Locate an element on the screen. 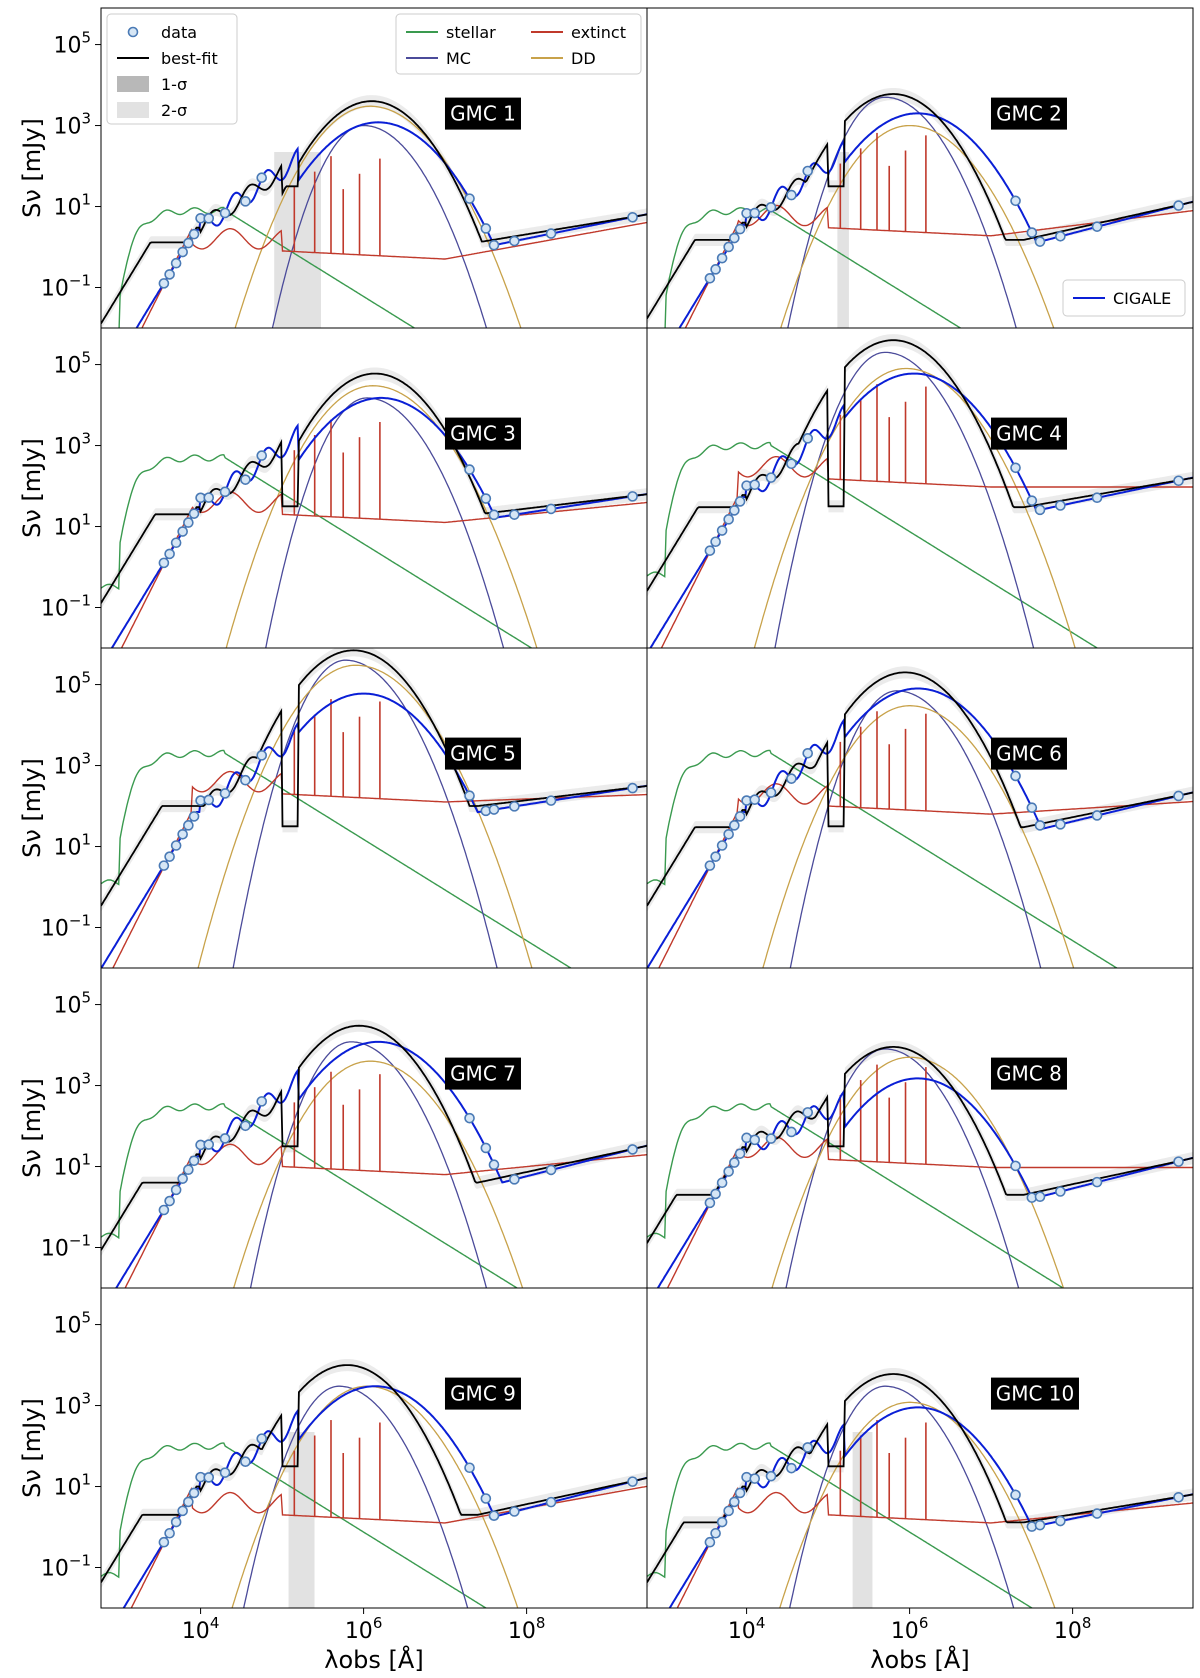 This screenshot has width=1200, height=1678. panel-2: GMC 2 is located at coordinates (920, 168).